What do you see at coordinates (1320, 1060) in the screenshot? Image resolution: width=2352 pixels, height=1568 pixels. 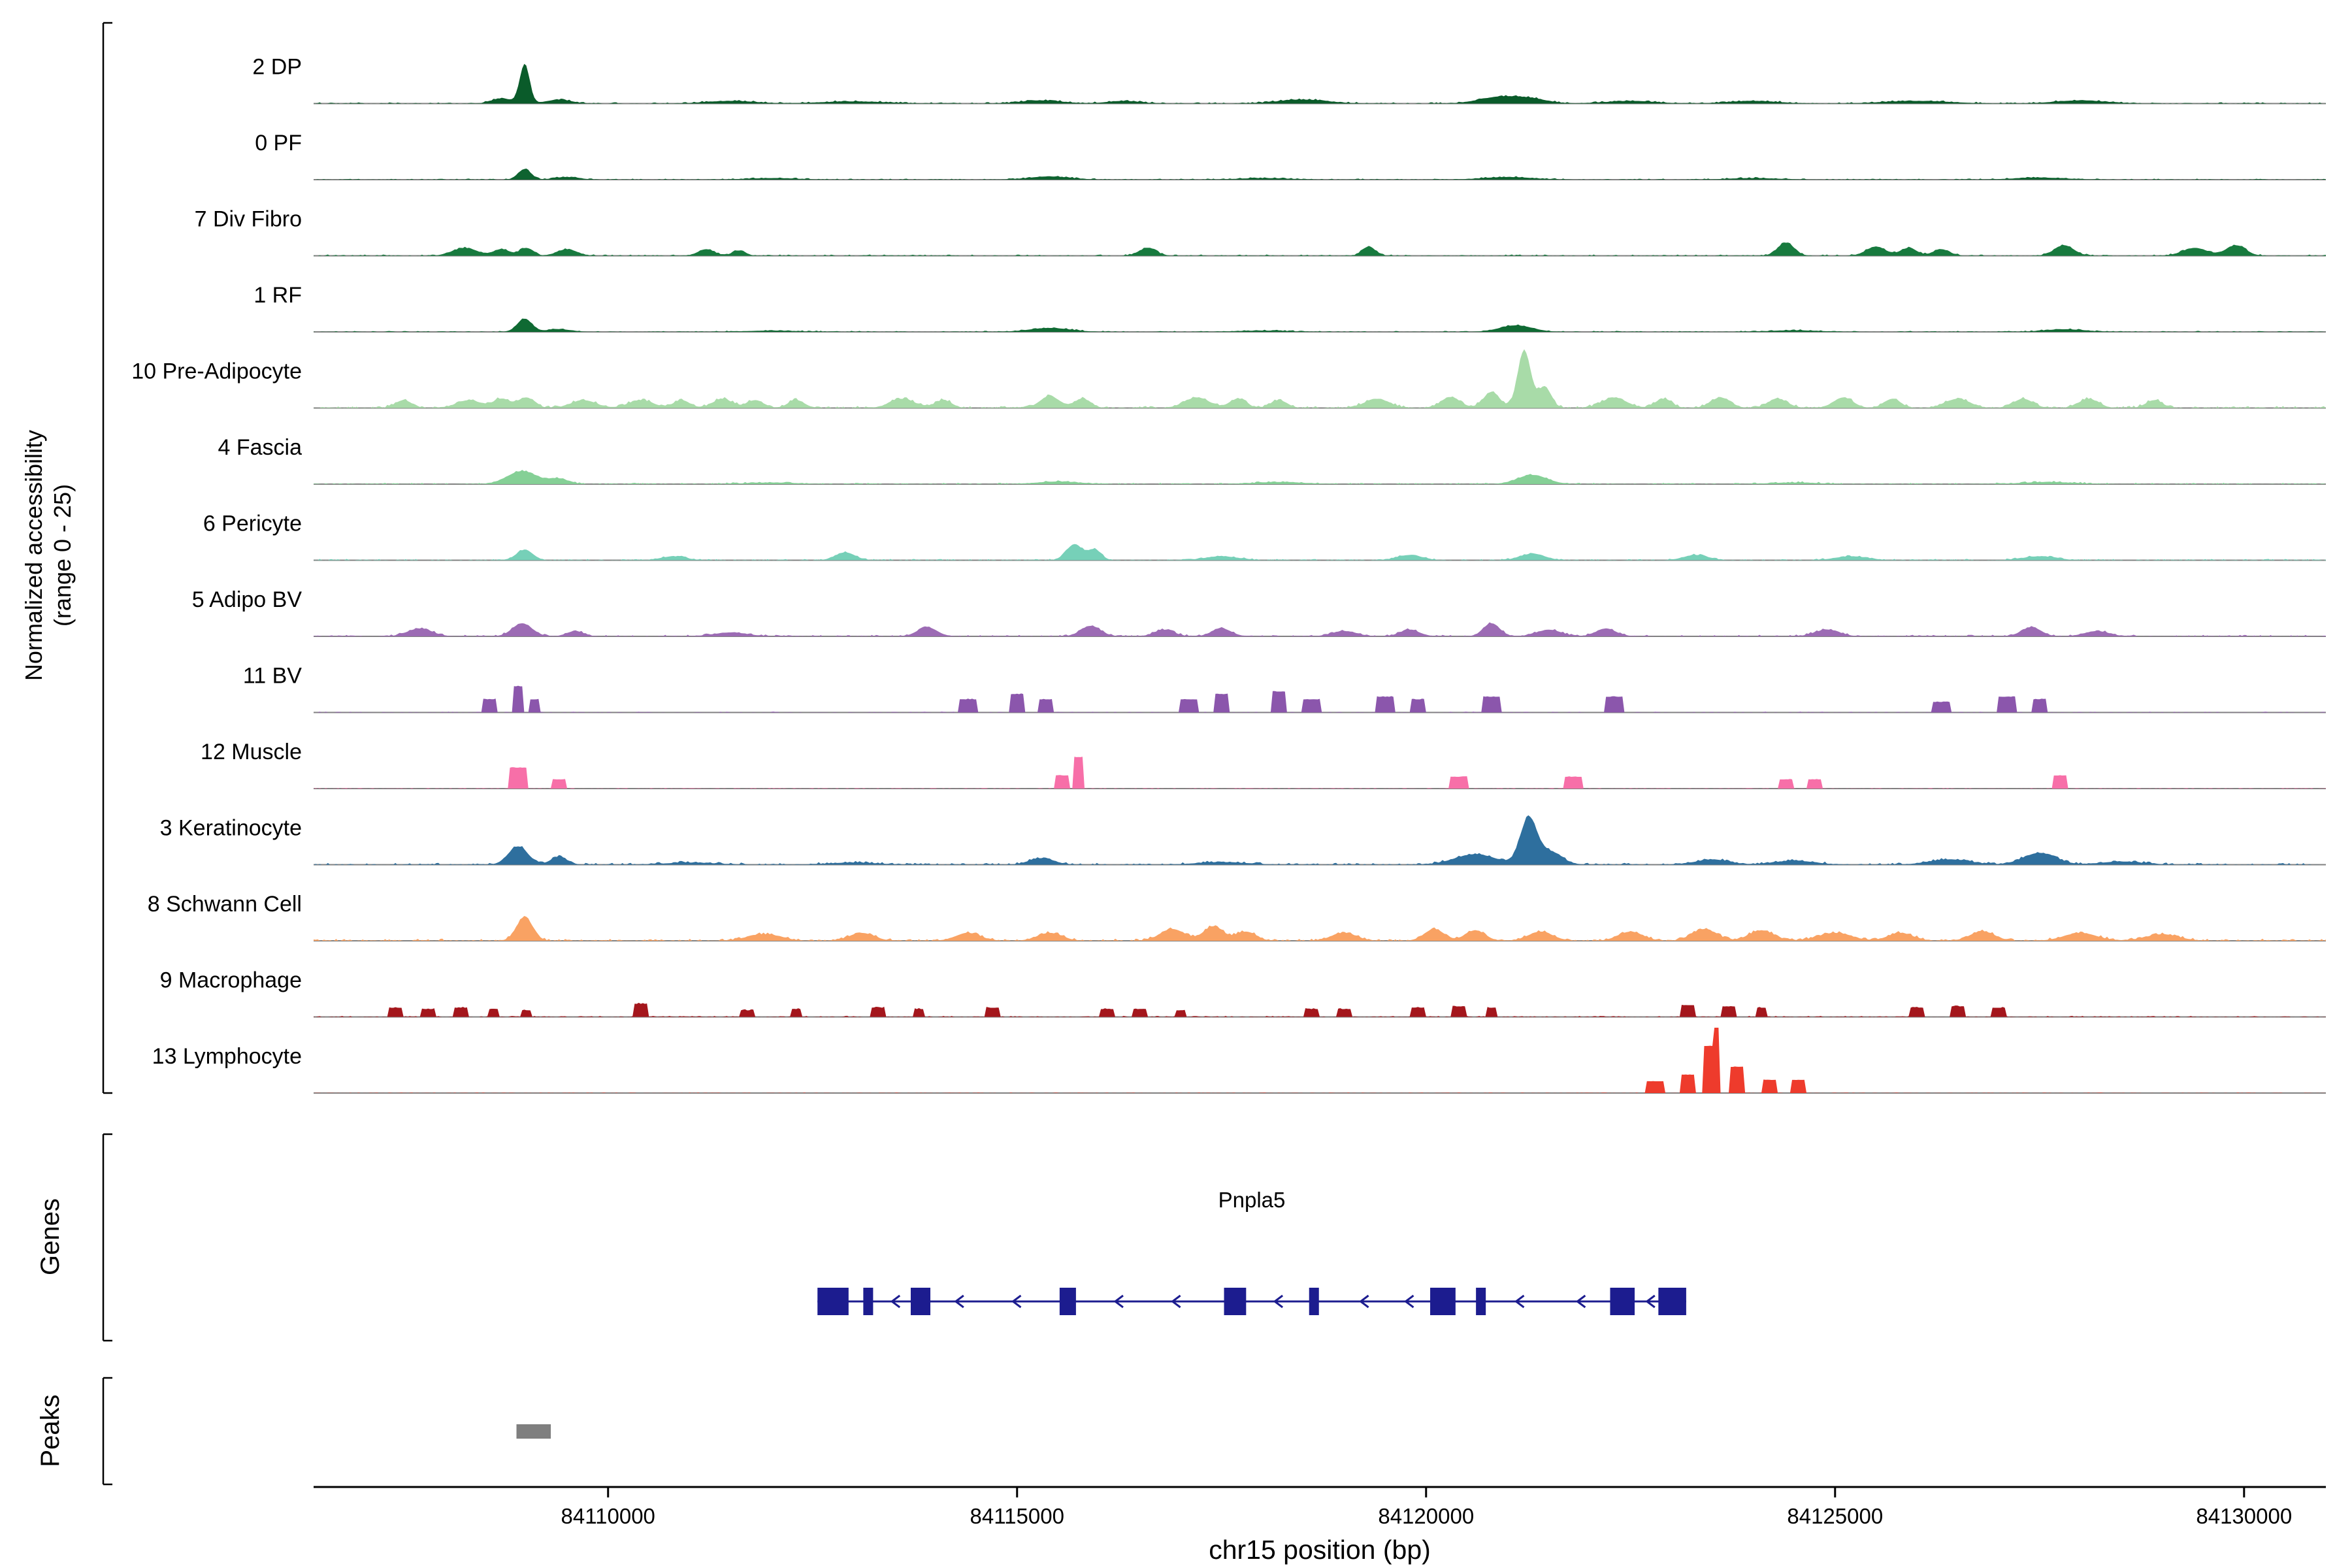 I see `signal-13-lymphocyte` at bounding box center [1320, 1060].